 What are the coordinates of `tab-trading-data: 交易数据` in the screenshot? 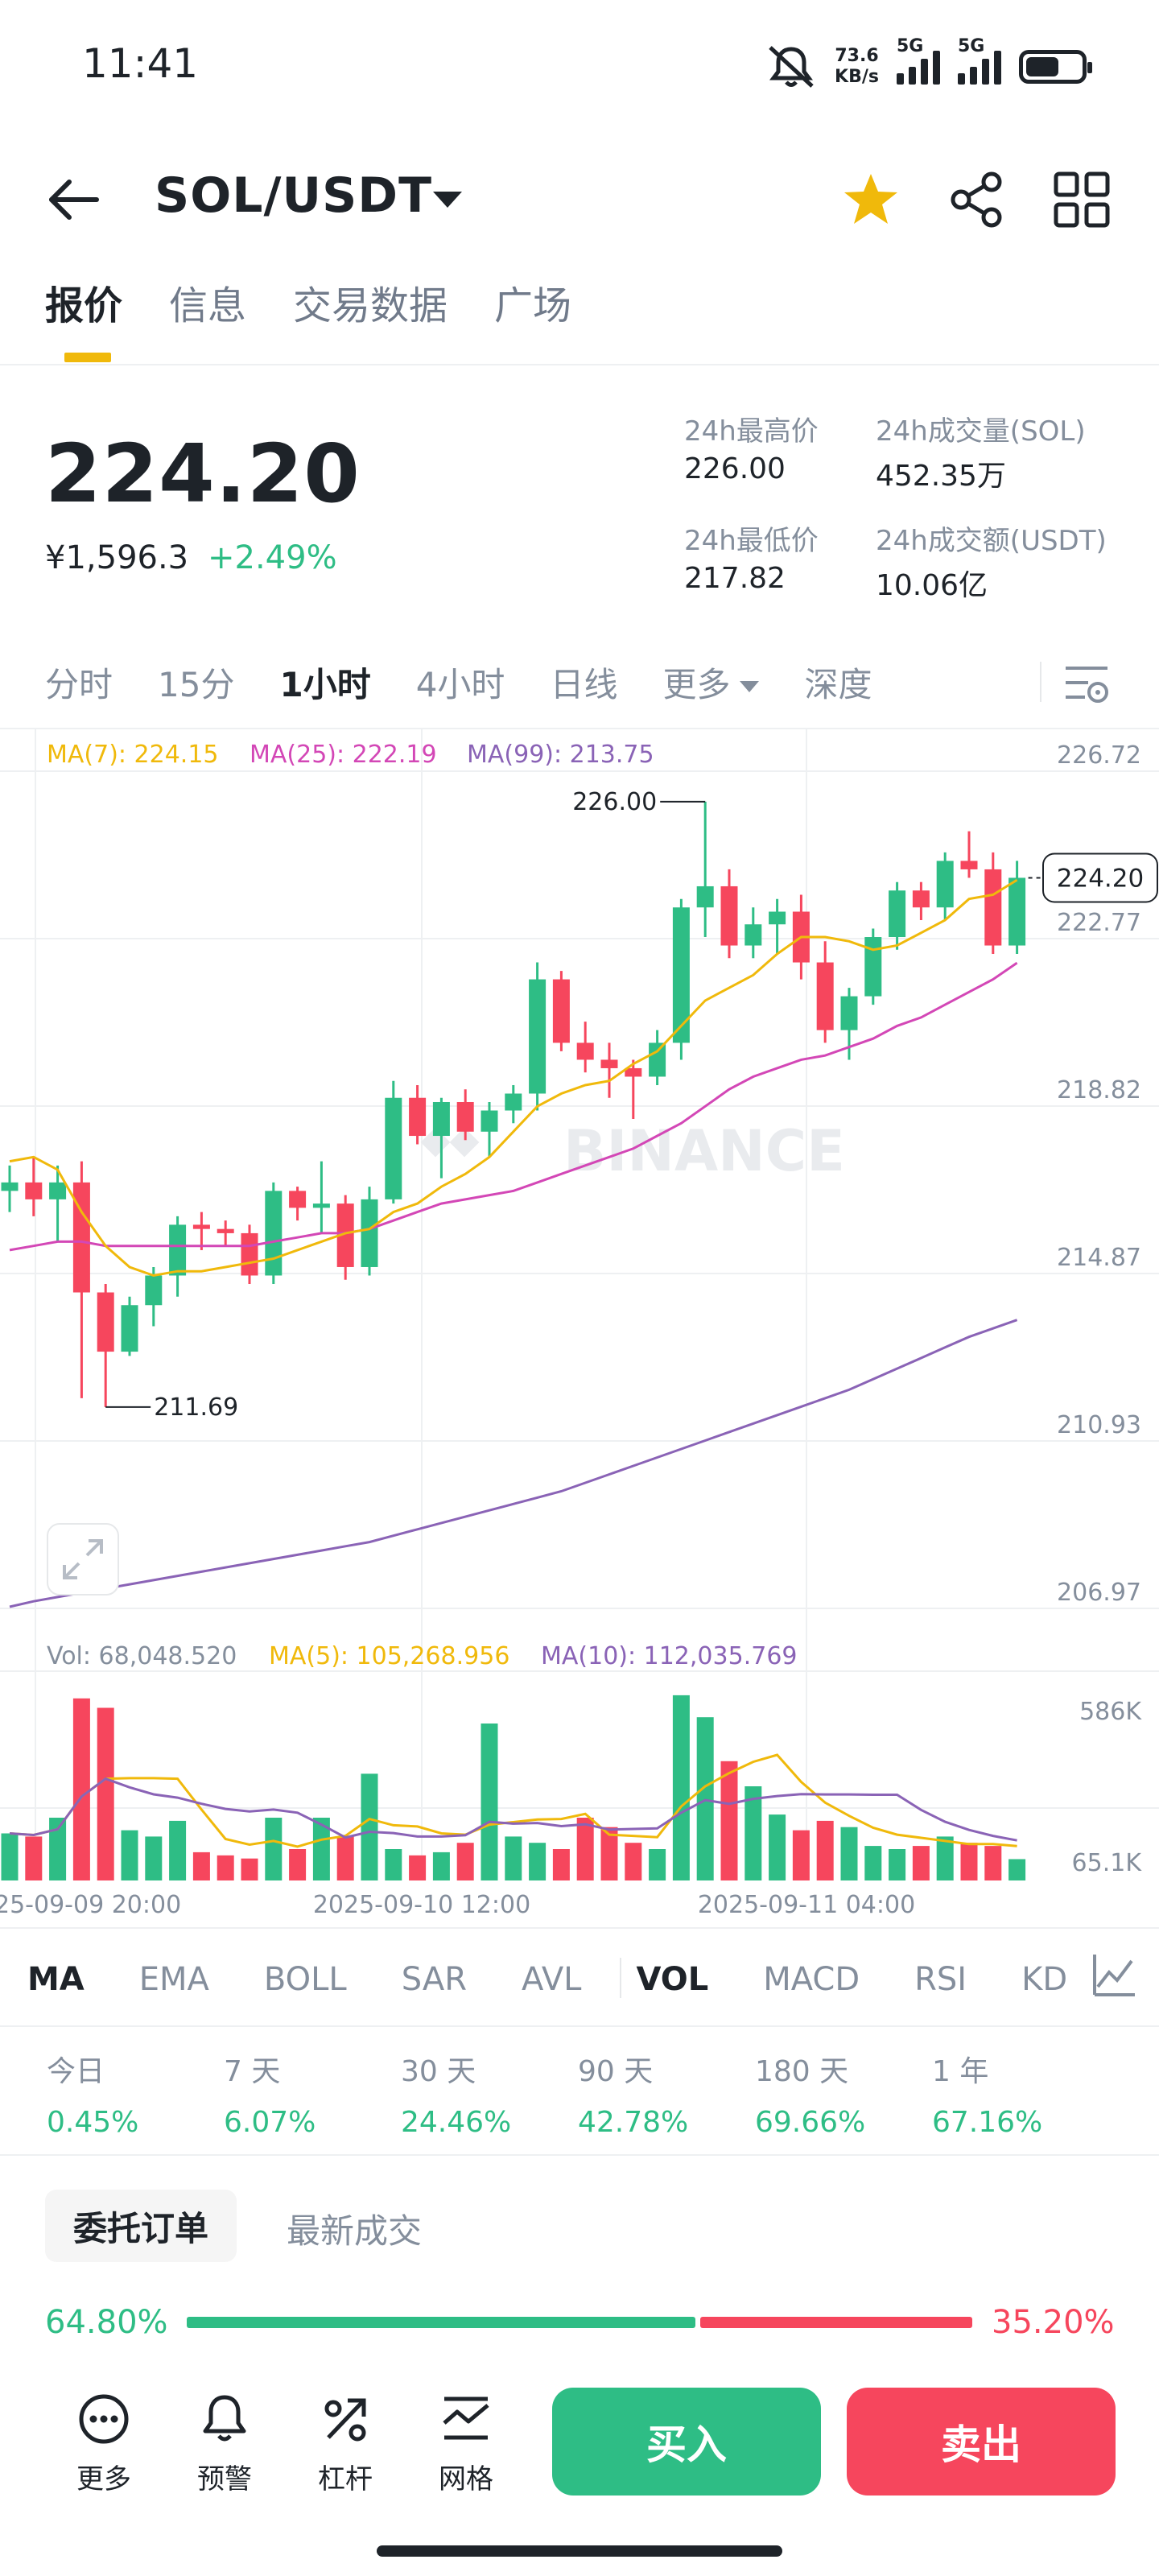 It's located at (370, 305).